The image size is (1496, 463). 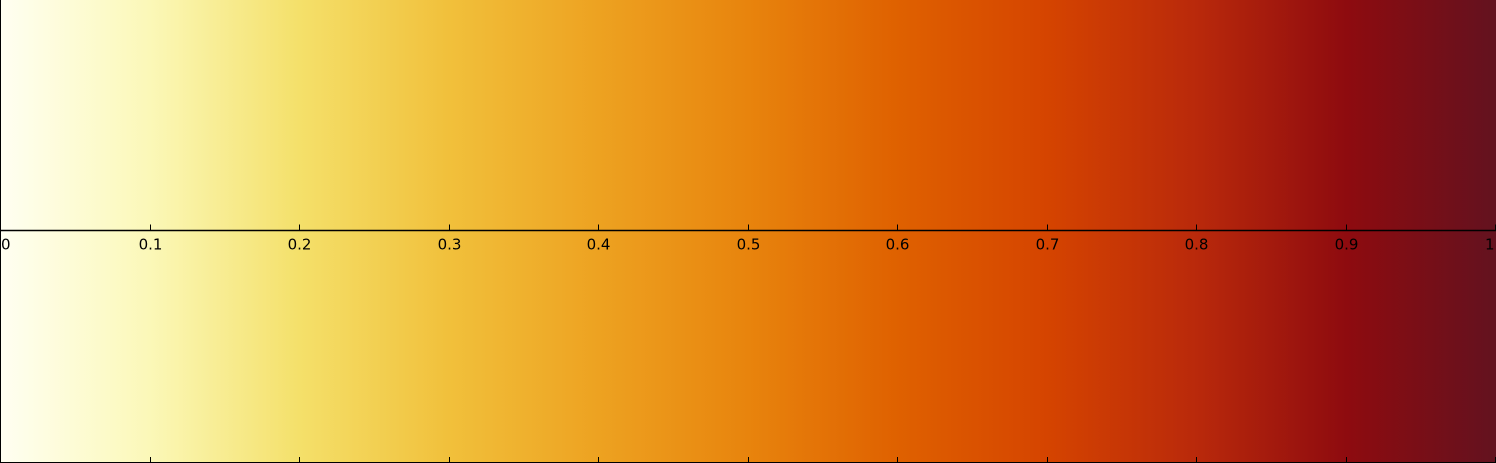 I want to click on x-tick-label: 1, so click(x=1490, y=245).